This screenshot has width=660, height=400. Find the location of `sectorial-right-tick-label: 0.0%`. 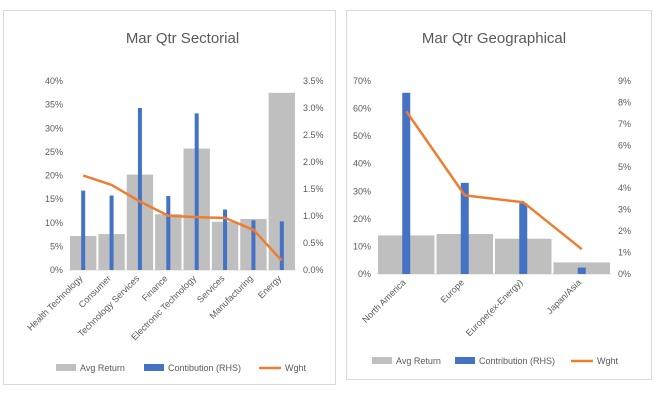

sectorial-right-tick-label: 0.0% is located at coordinates (313, 270).